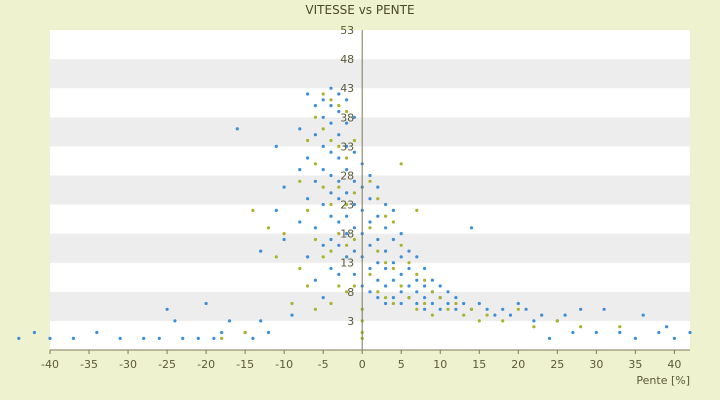 The image size is (720, 400). Describe the element at coordinates (347, 88) in the screenshot. I see `y-tick-label: 43` at that location.